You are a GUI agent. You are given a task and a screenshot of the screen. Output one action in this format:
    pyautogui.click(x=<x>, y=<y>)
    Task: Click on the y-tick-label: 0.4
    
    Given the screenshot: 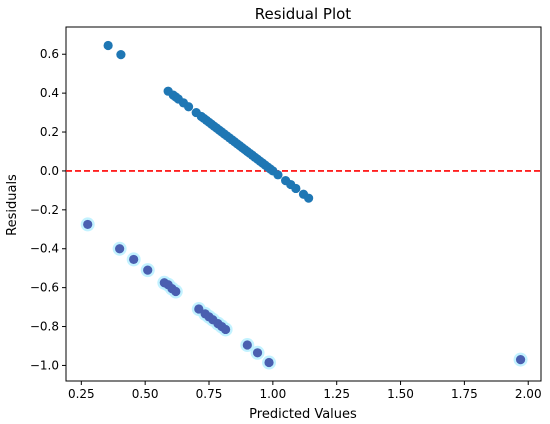 What is the action you would take?
    pyautogui.click(x=49, y=93)
    